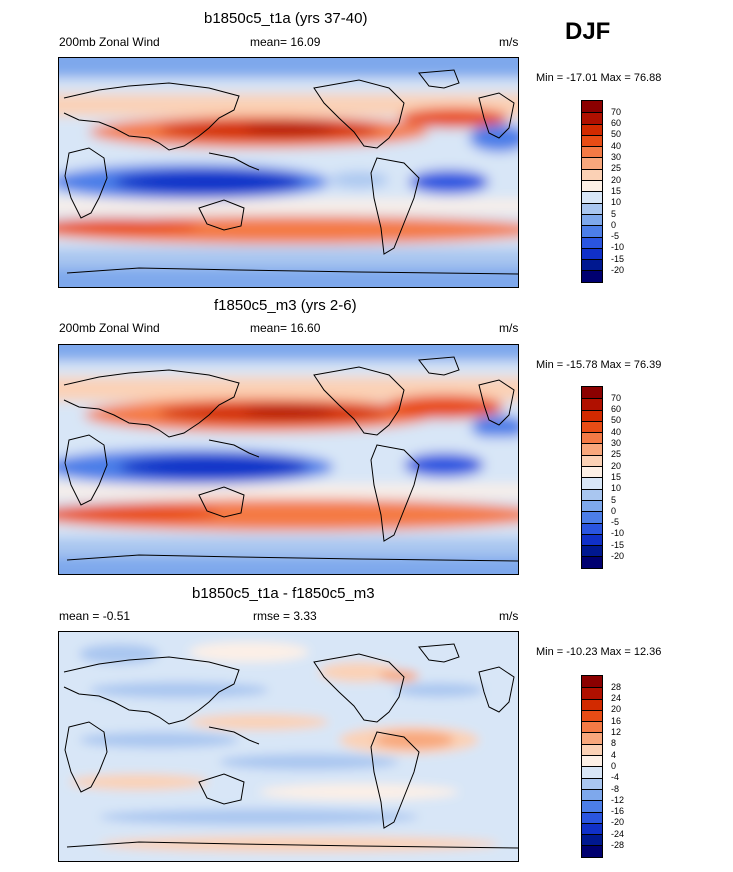  Describe the element at coordinates (285, 305) in the screenshot. I see `panel2-title: f1850c5_m3 (yrs 2-6)` at that location.